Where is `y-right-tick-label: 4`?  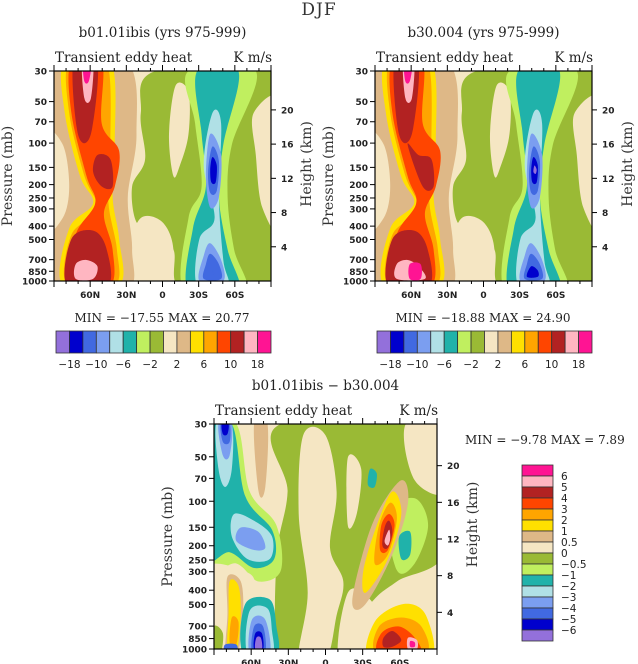
y-right-tick-label: 4 is located at coordinates (284, 248).